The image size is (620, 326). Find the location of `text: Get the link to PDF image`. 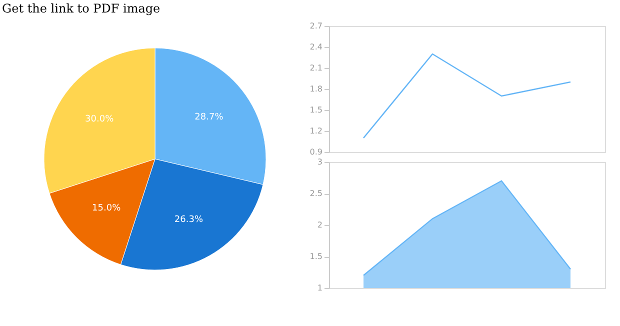

text: Get the link to PDF image is located at coordinates (81, 9).